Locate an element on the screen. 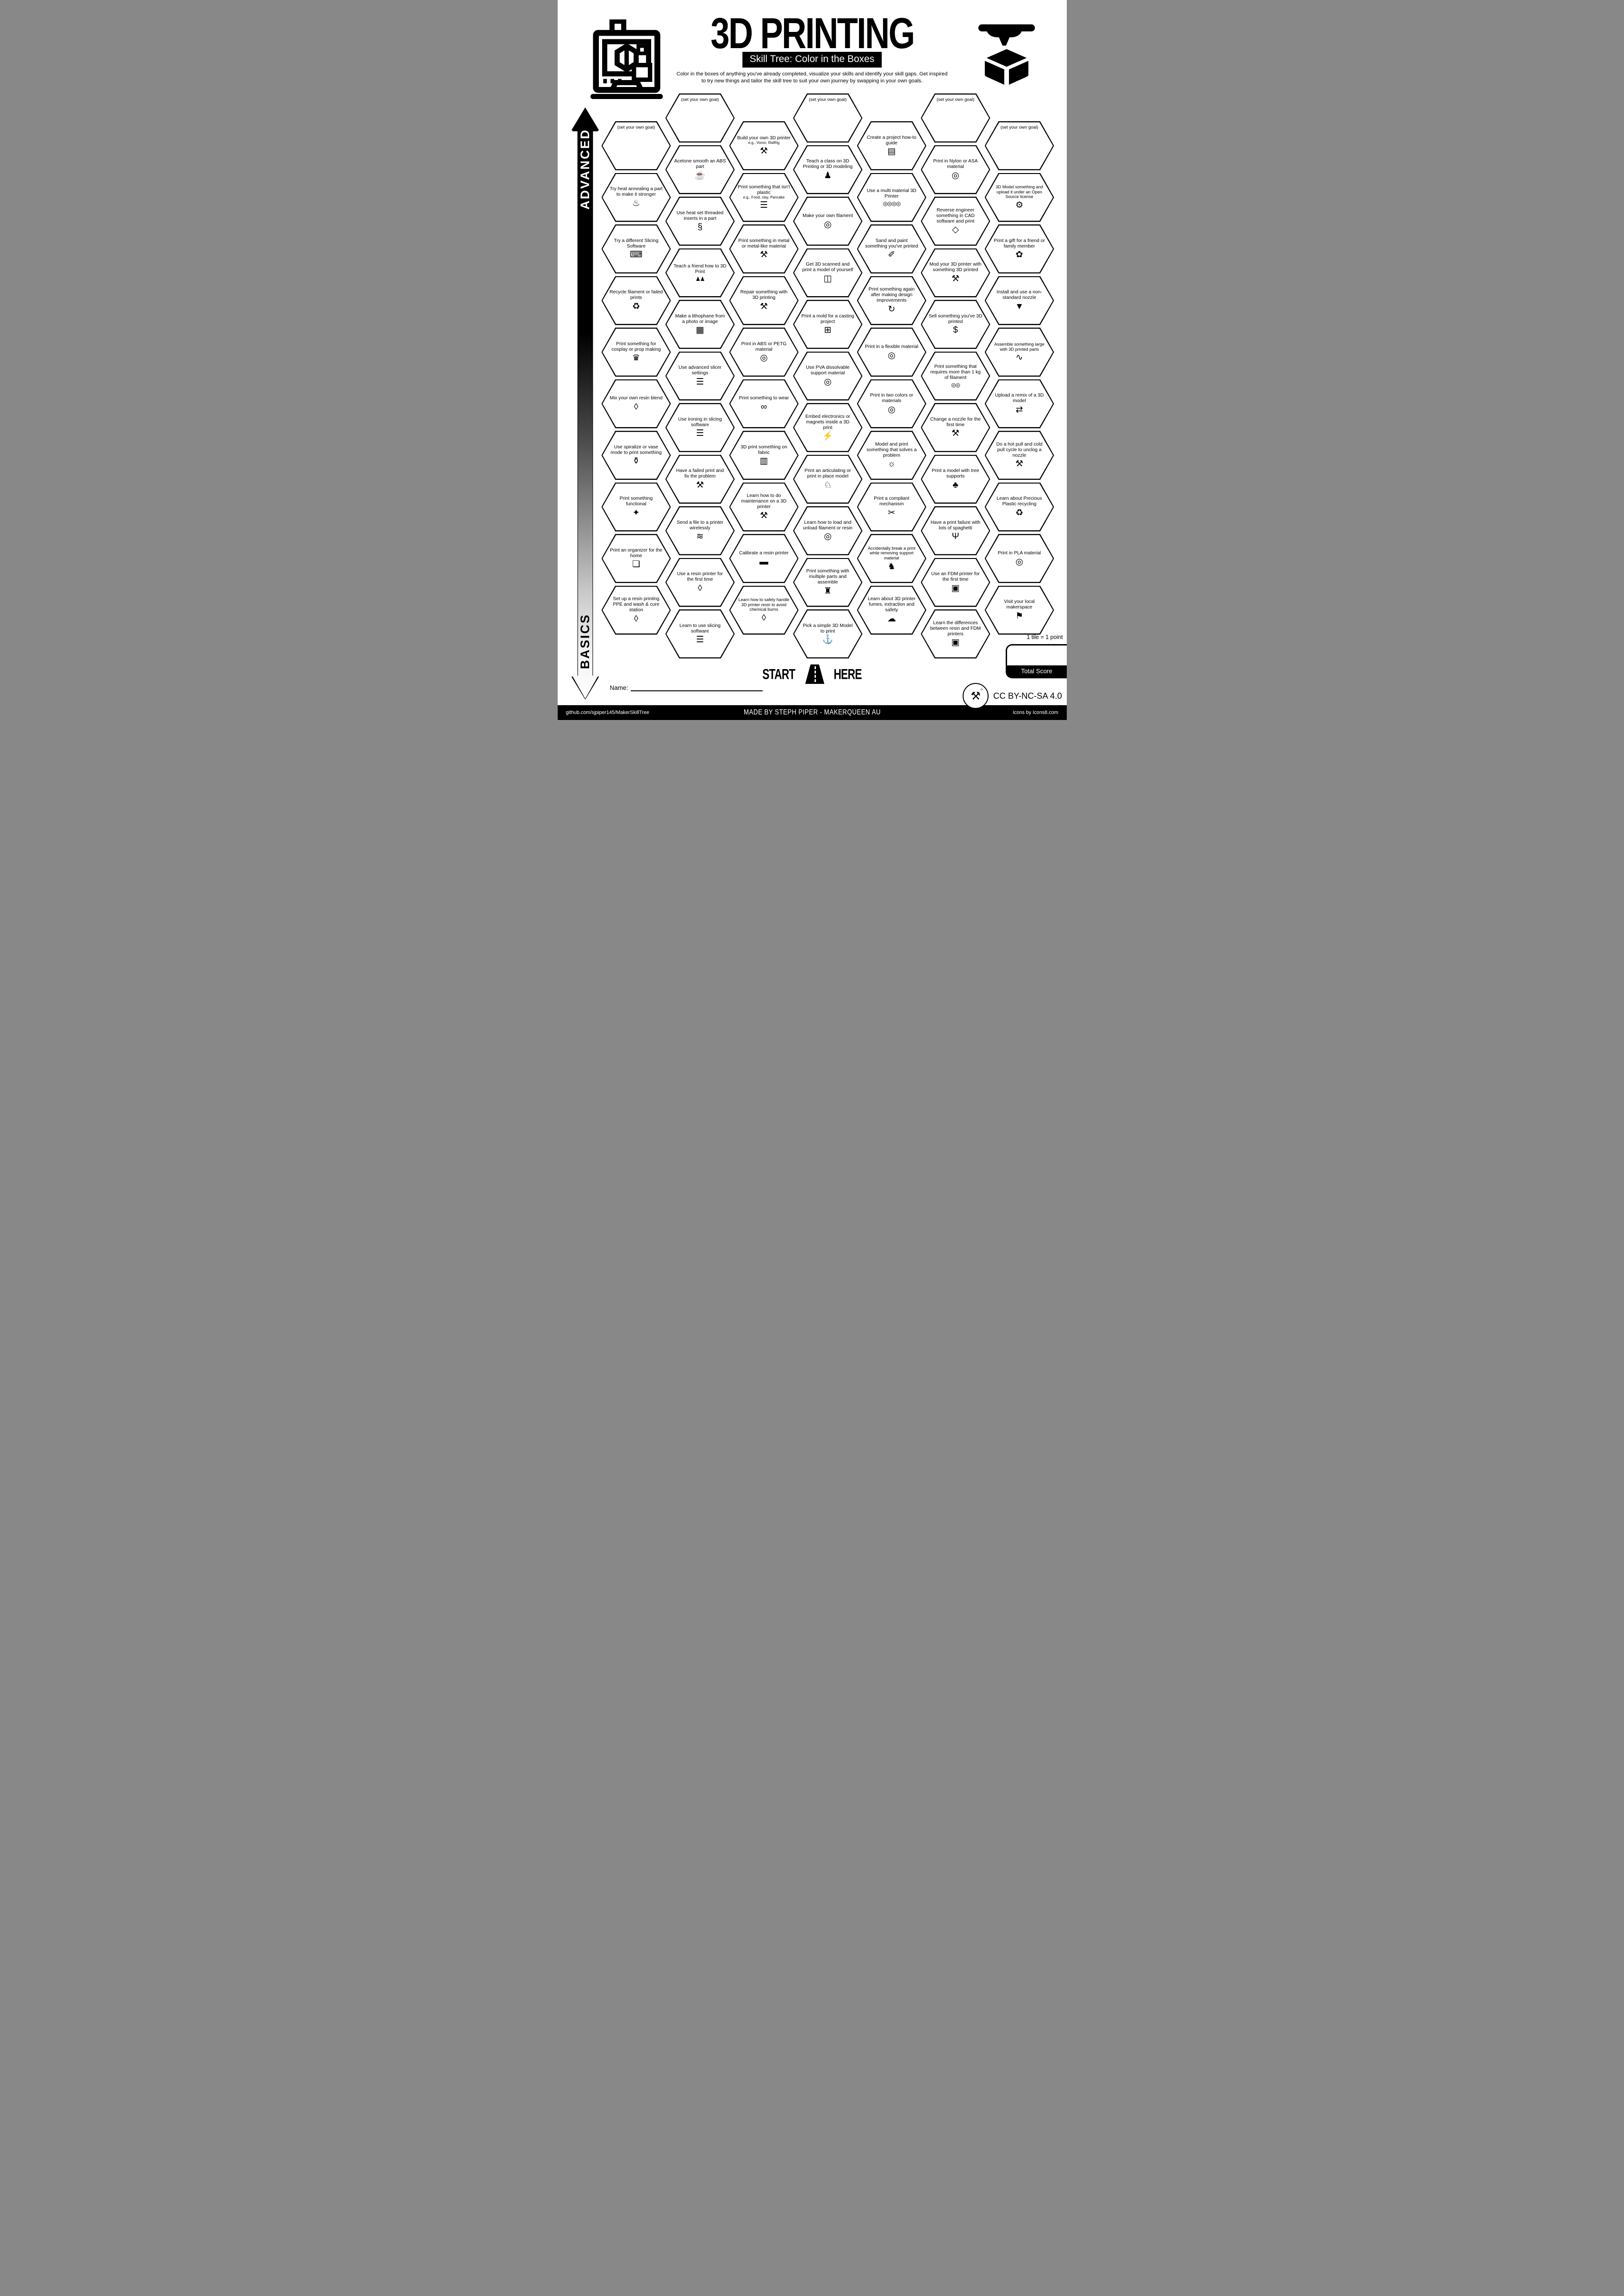  hex-content: Have a failed print and fix the problem ⚒ is located at coordinates (700, 480).